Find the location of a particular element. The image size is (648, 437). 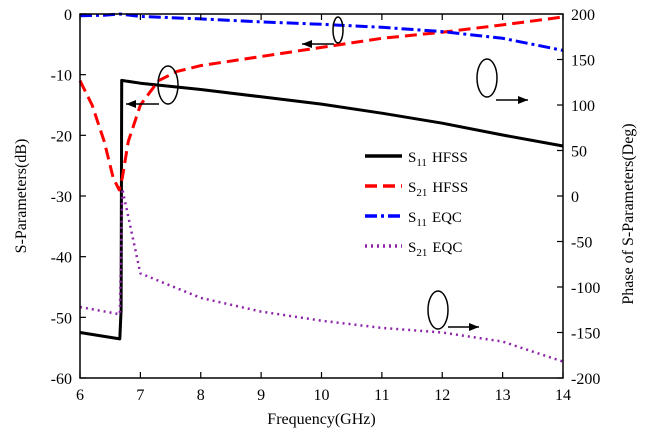

x-tick-label: 13 is located at coordinates (503, 395).